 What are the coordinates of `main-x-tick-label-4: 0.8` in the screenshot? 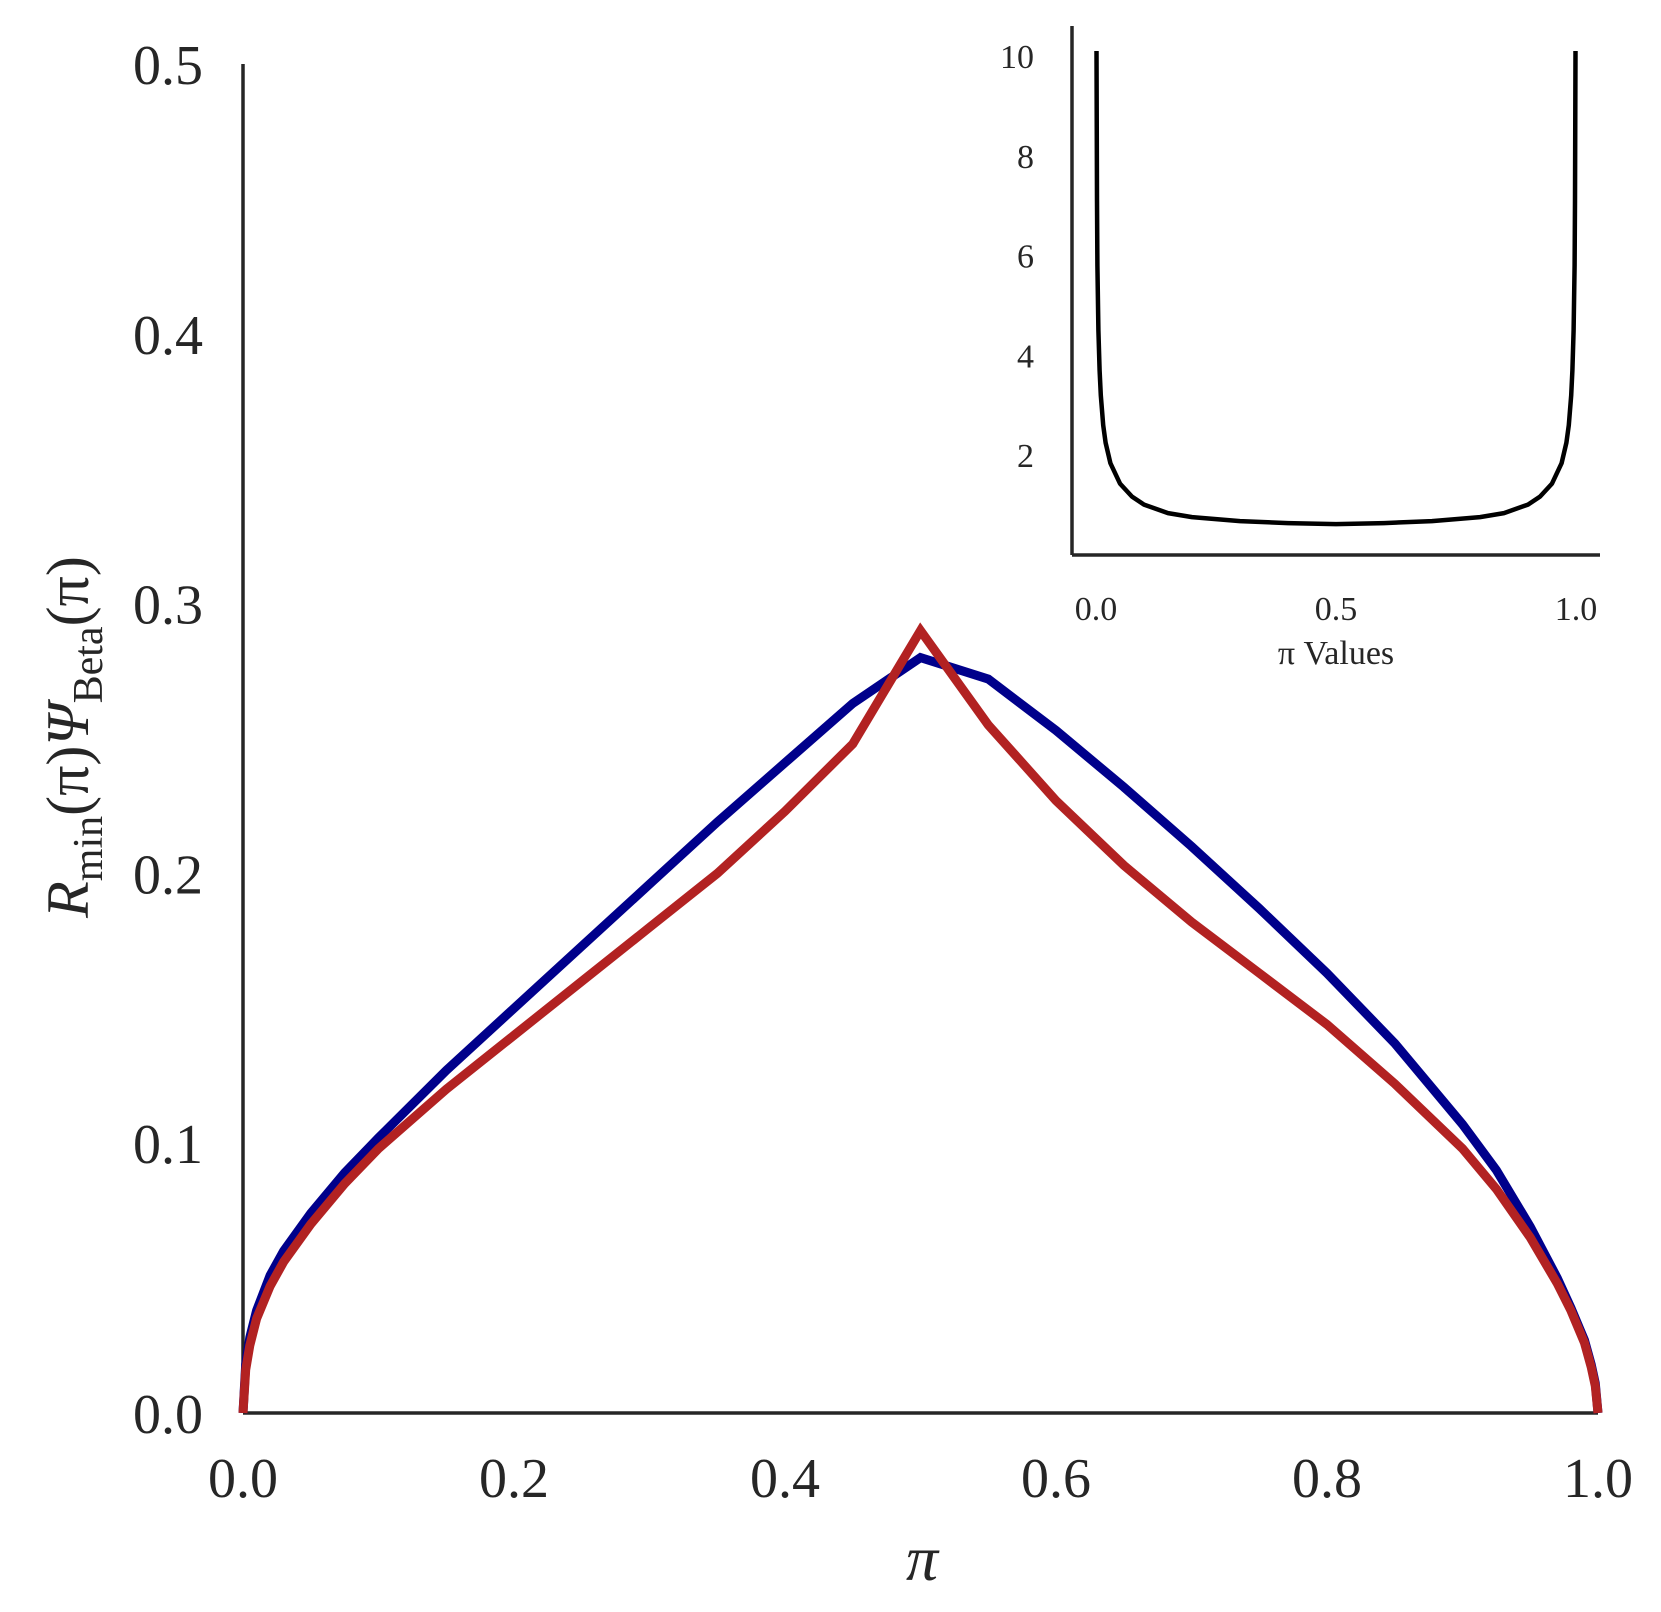 It's located at (1327, 1479).